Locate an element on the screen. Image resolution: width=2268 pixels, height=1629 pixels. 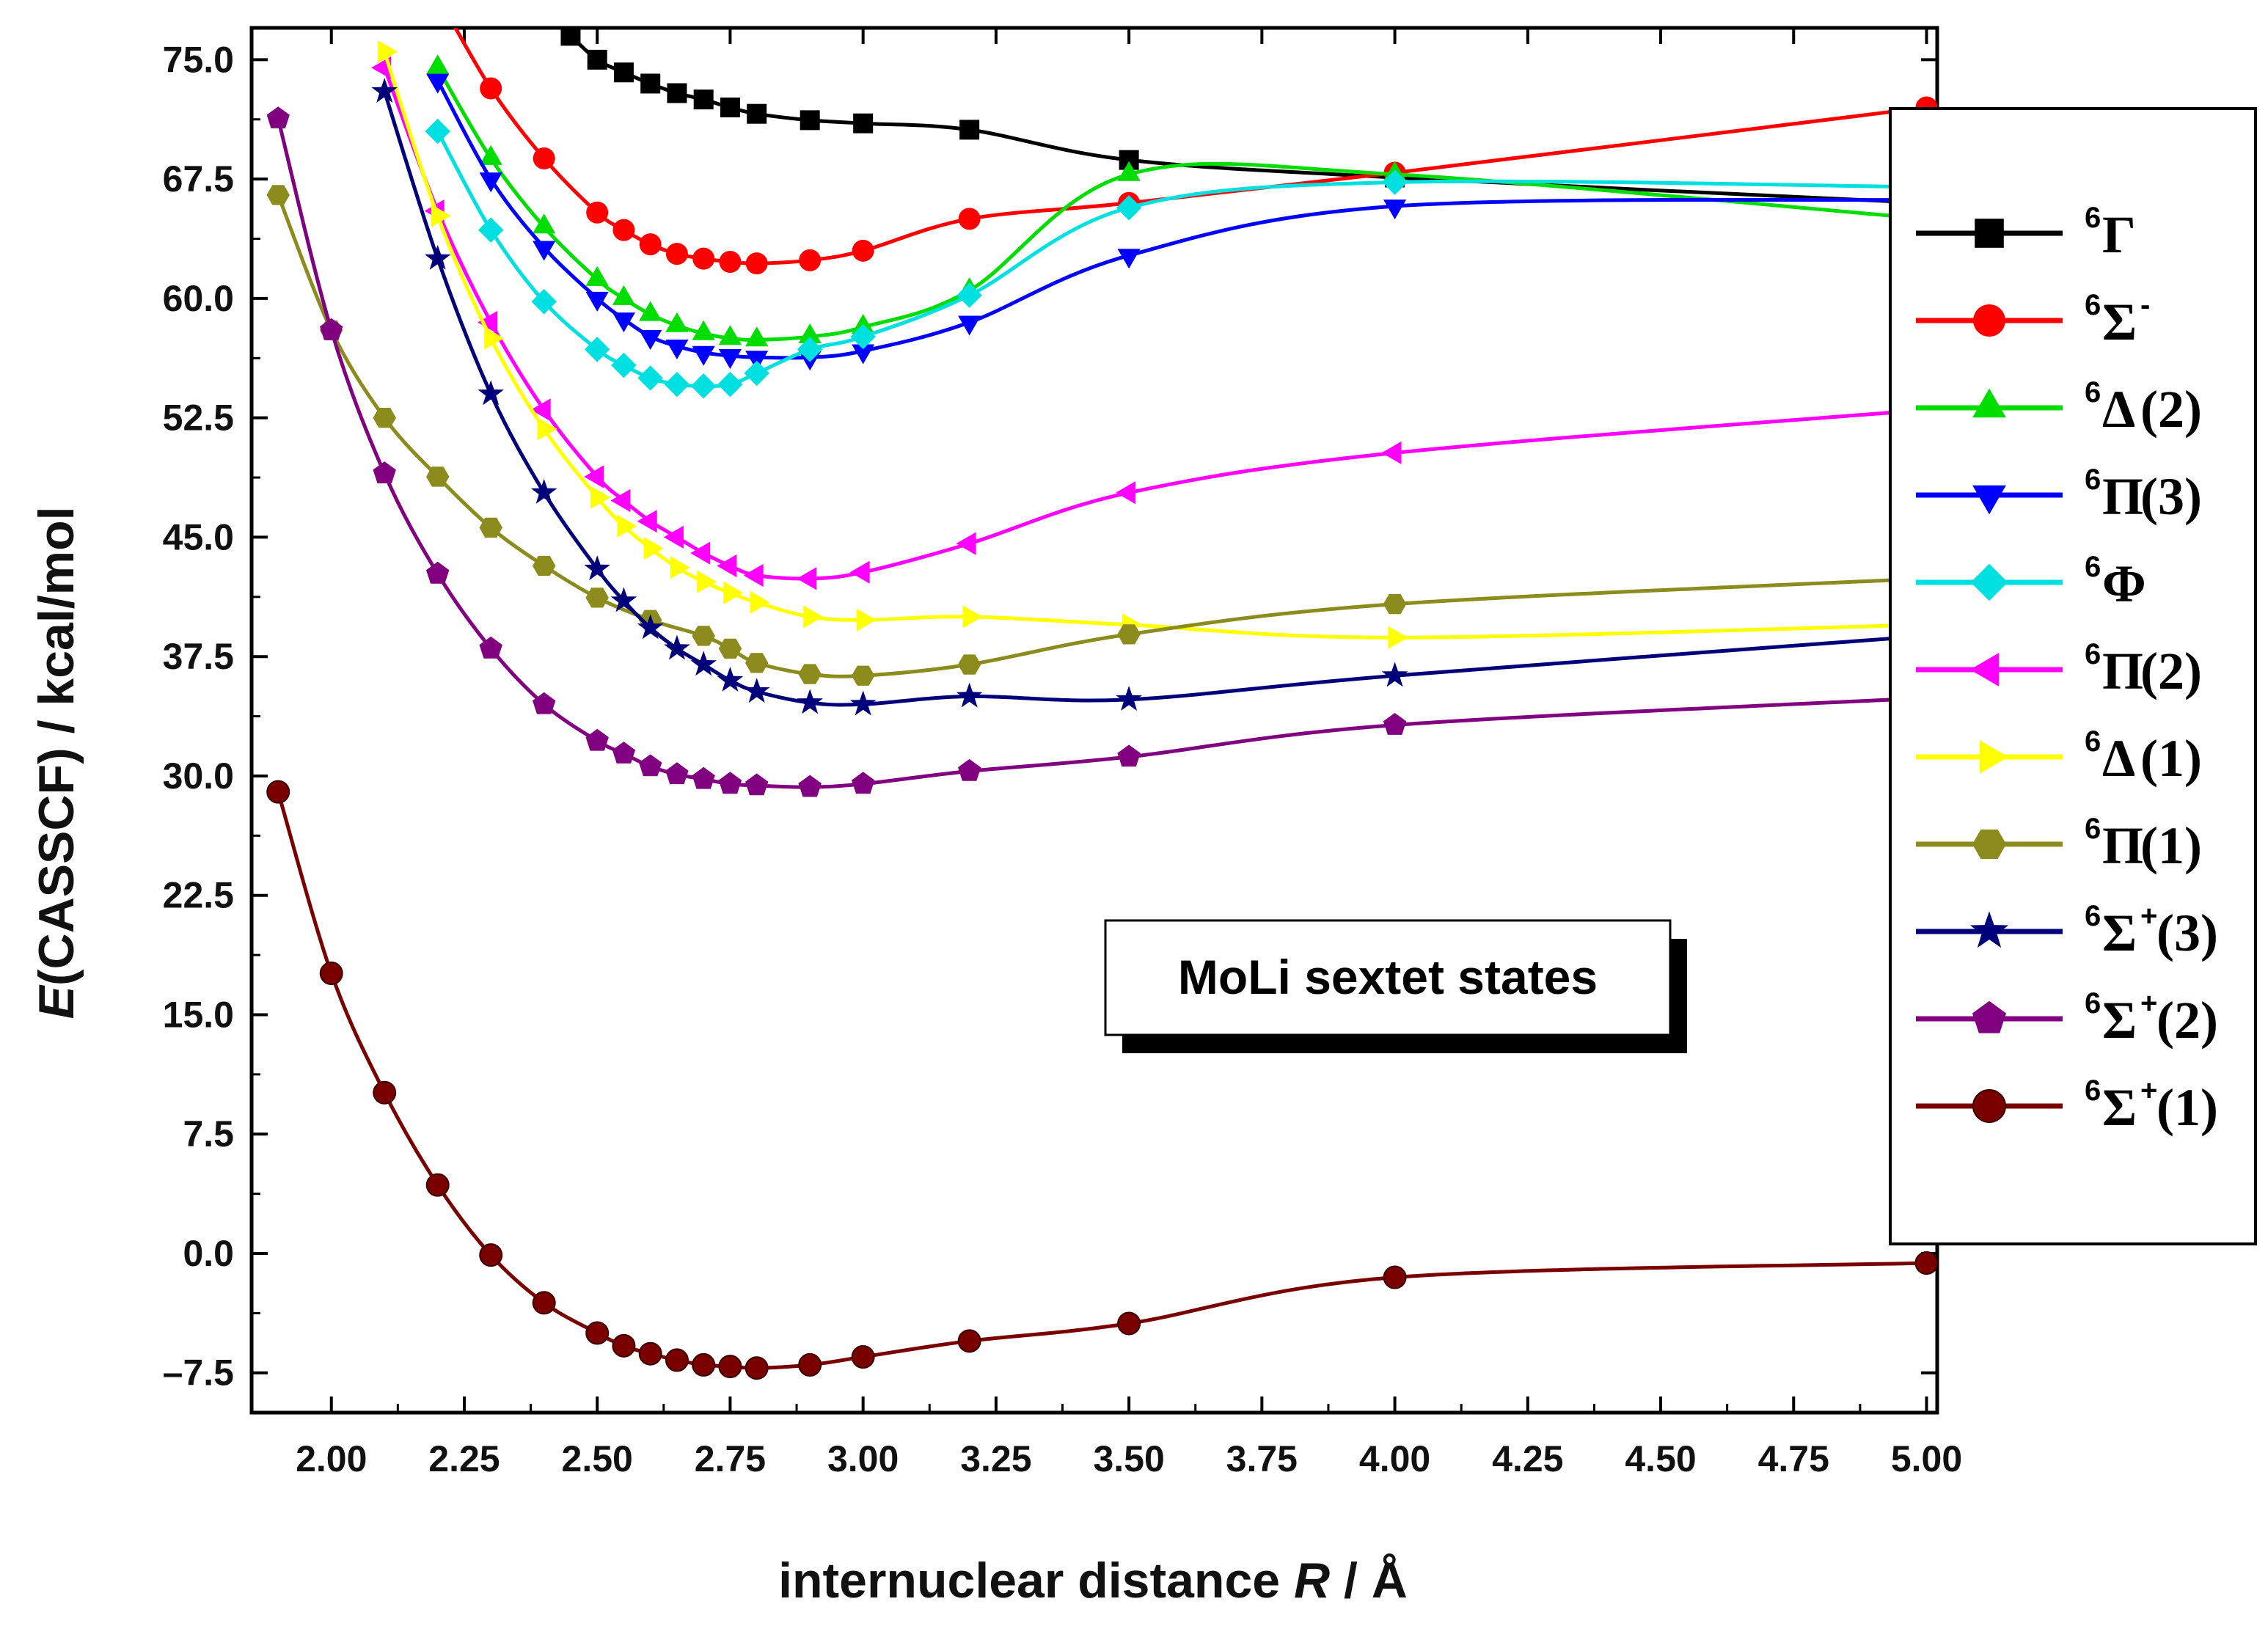
legend-item: 6 Π(3) is located at coordinates (2059, 495).